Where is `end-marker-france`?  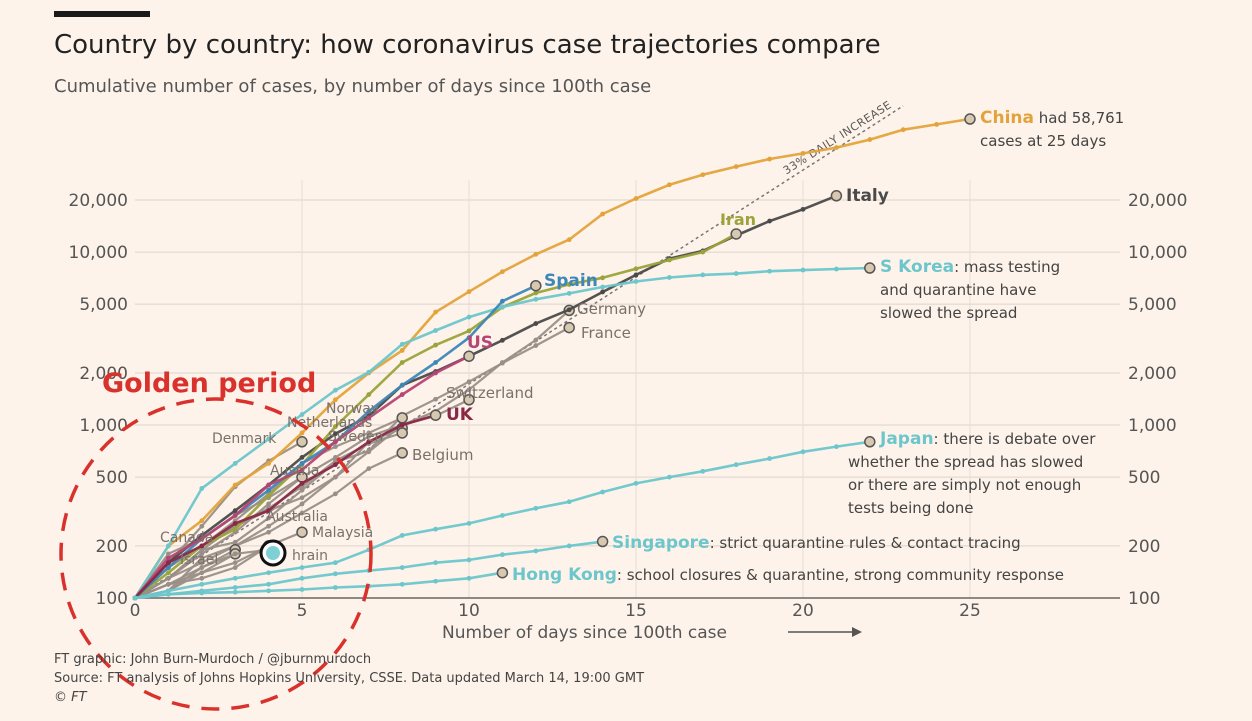 end-marker-france is located at coordinates (569, 327).